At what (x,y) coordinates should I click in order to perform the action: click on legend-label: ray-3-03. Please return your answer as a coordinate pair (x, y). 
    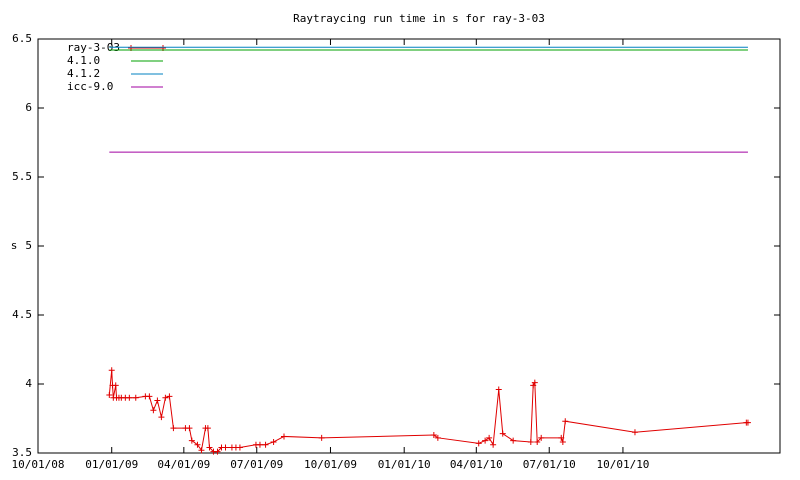
    Looking at the image, I should click on (93, 47).